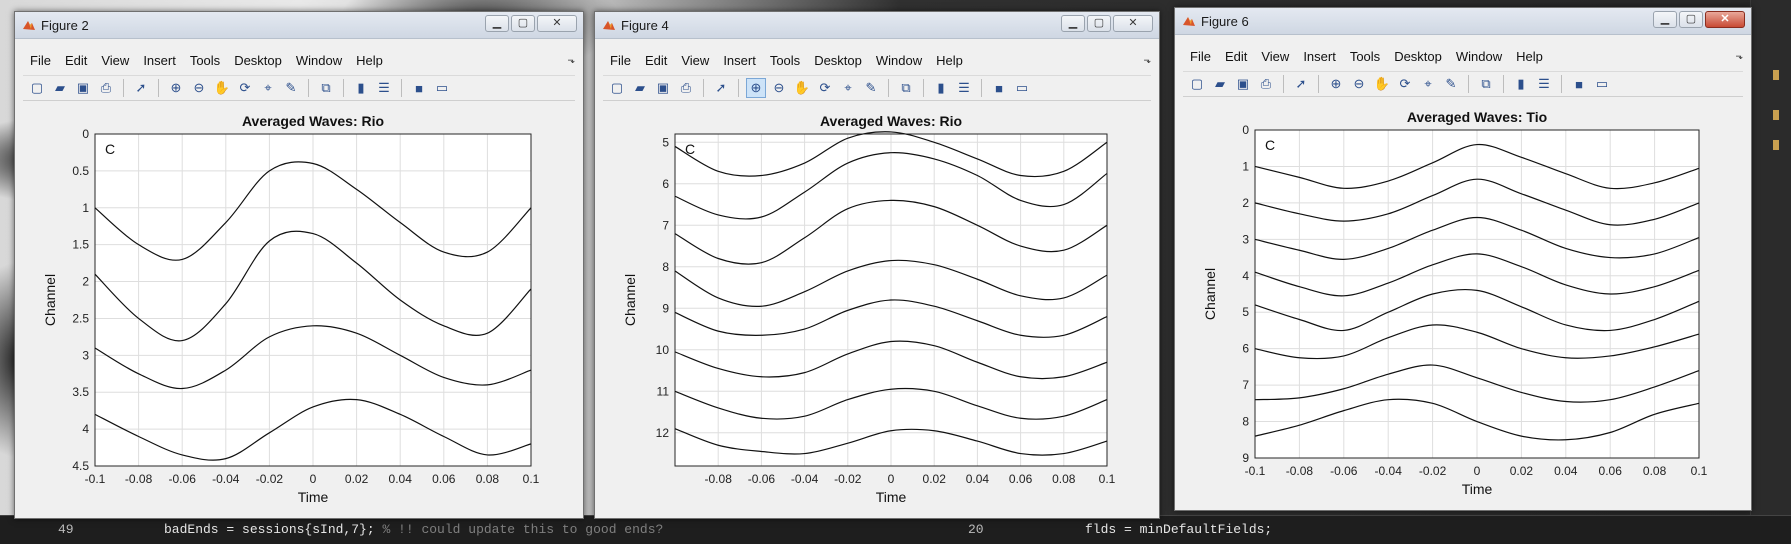 The width and height of the screenshot is (1791, 544). Describe the element at coordinates (877, 25) in the screenshot. I see `window-titlebar: Figure 4 ▁ ▢ ✕` at that location.